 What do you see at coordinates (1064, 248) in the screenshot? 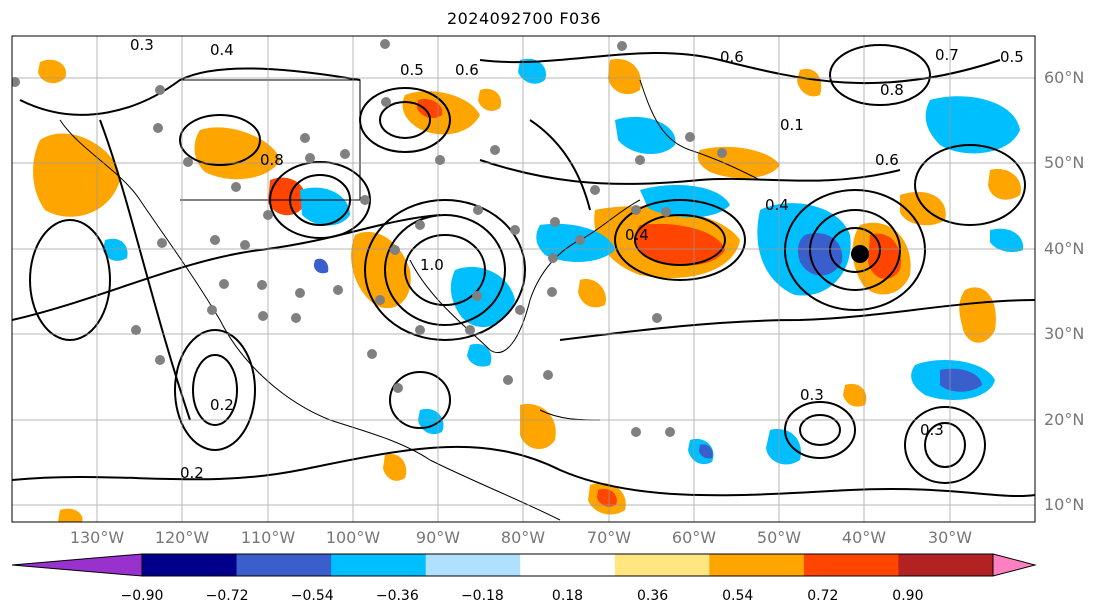
I see `latitude-label: 40°N` at bounding box center [1064, 248].